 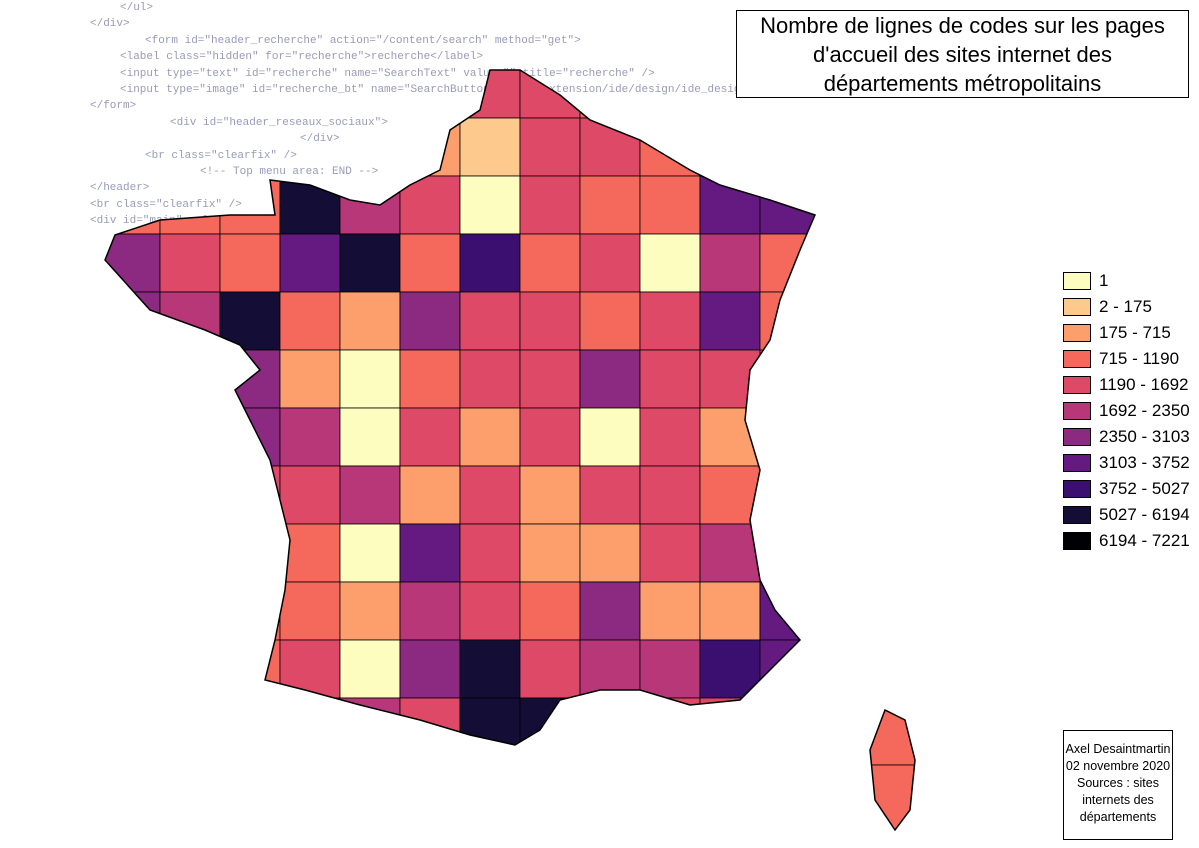 I want to click on code-line: </form>, so click(x=113, y=106).